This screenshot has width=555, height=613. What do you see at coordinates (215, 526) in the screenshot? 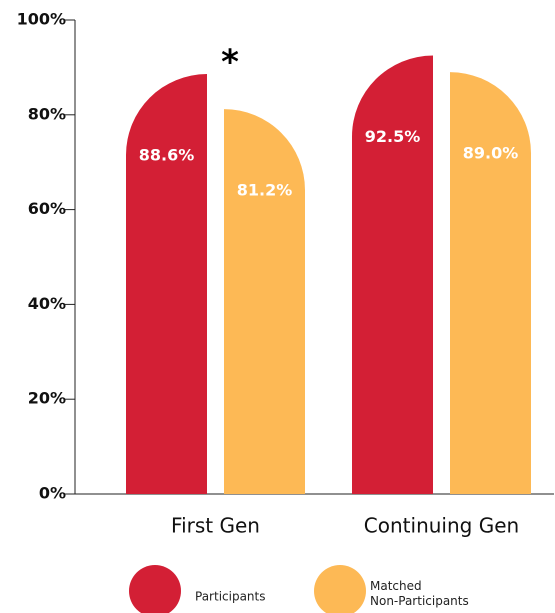
I see `x-tick-label: First Gen` at bounding box center [215, 526].